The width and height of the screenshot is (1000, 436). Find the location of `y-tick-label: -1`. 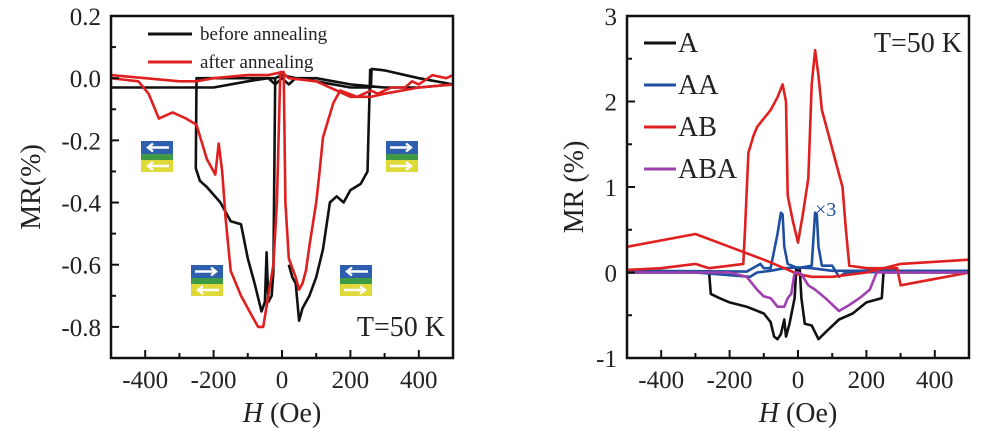

y-tick-label: -1 is located at coordinates (606, 359).